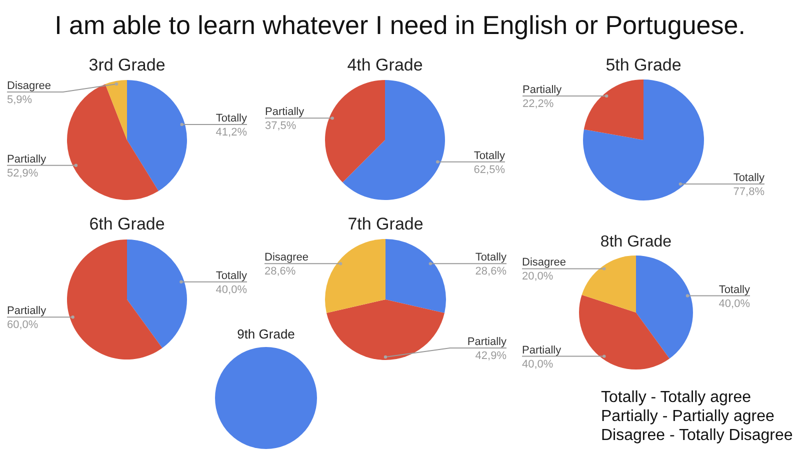 Image resolution: width=800 pixels, height=451 pixels. I want to click on data-label: 77,8%, so click(749, 192).